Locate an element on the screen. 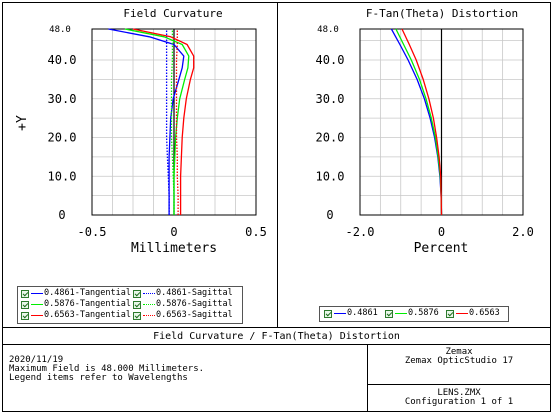 The image size is (554, 415). right-legend-item: 0.4861 is located at coordinates (351, 313).